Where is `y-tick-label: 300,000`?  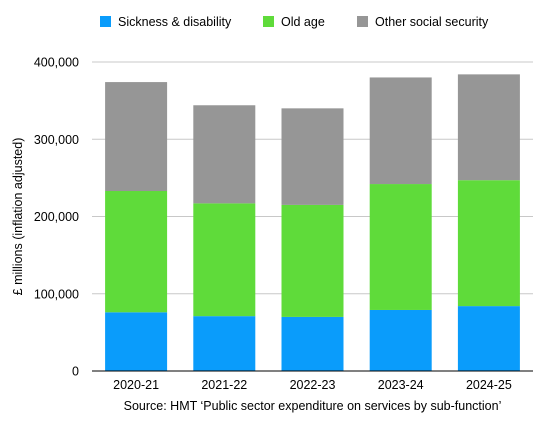 y-tick-label: 300,000 is located at coordinates (56, 140).